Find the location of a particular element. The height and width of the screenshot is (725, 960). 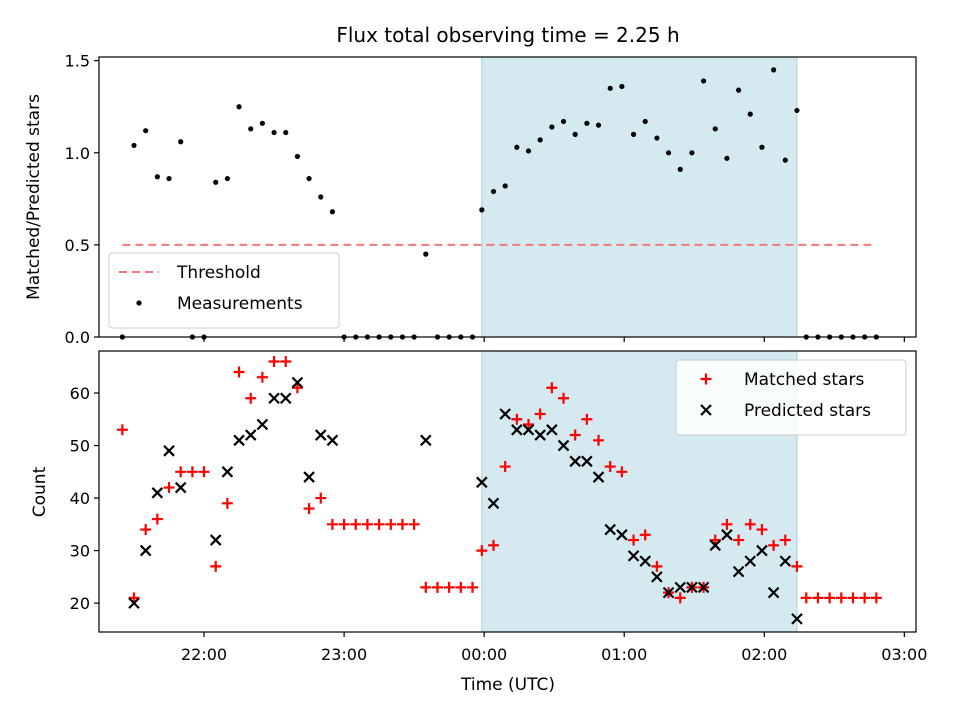

legend-key-matched is located at coordinates (706, 379).